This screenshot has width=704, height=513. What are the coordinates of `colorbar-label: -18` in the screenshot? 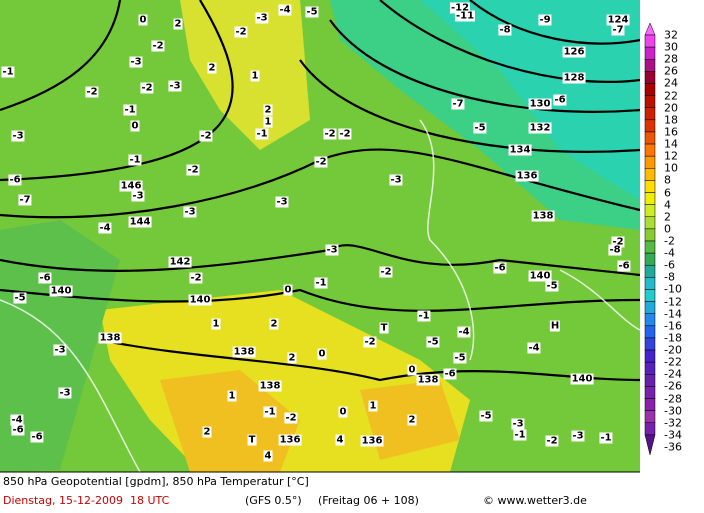 It's located at (673, 338).